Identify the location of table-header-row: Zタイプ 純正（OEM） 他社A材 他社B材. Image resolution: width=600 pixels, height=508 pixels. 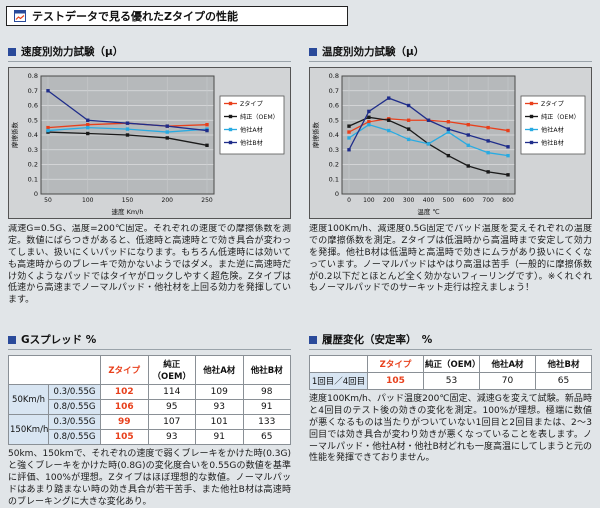
(450, 364).